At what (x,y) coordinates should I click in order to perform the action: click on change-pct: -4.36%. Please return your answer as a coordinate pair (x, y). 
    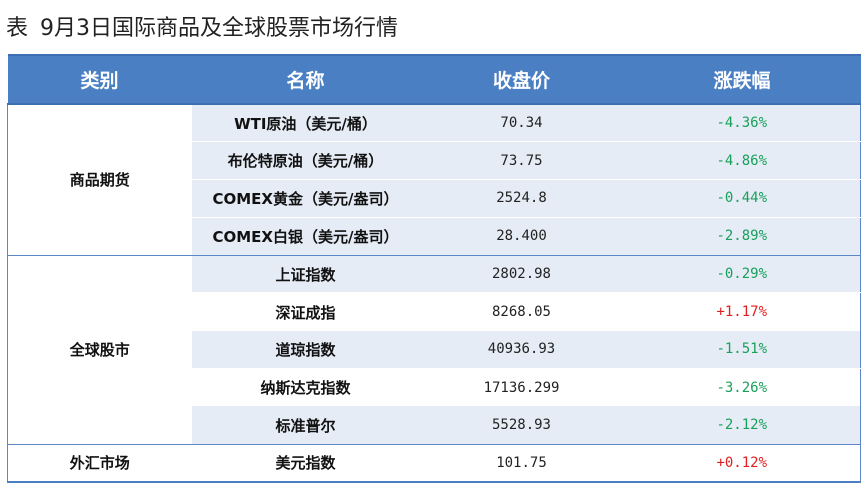
    Looking at the image, I should click on (742, 123).